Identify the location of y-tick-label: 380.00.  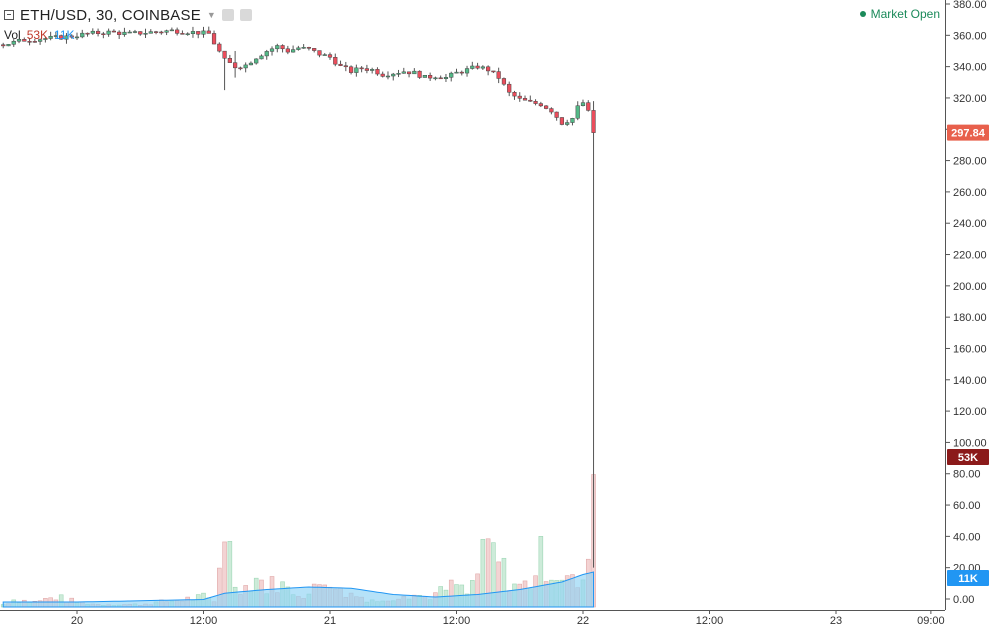
(970, 5).